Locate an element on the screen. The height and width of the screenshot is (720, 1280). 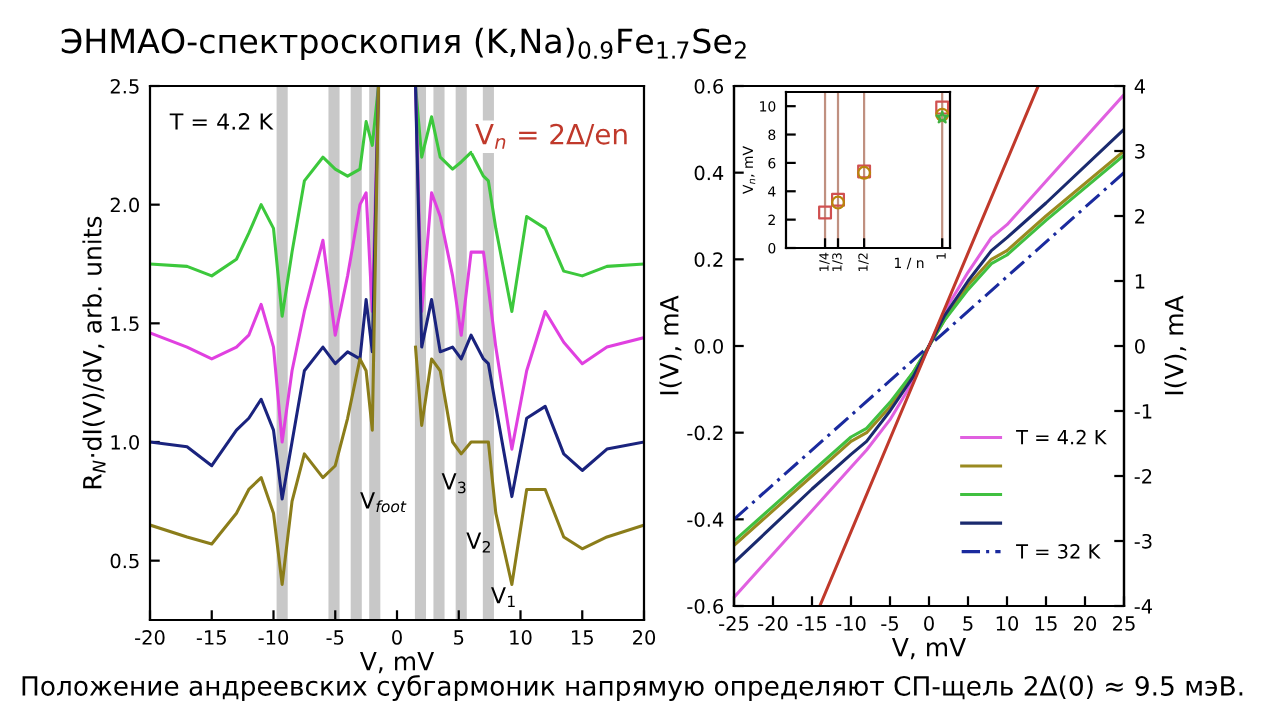
y-axis-title: R$_{N}$·dI(V)/dV, arb. units is located at coordinates (94, 352).